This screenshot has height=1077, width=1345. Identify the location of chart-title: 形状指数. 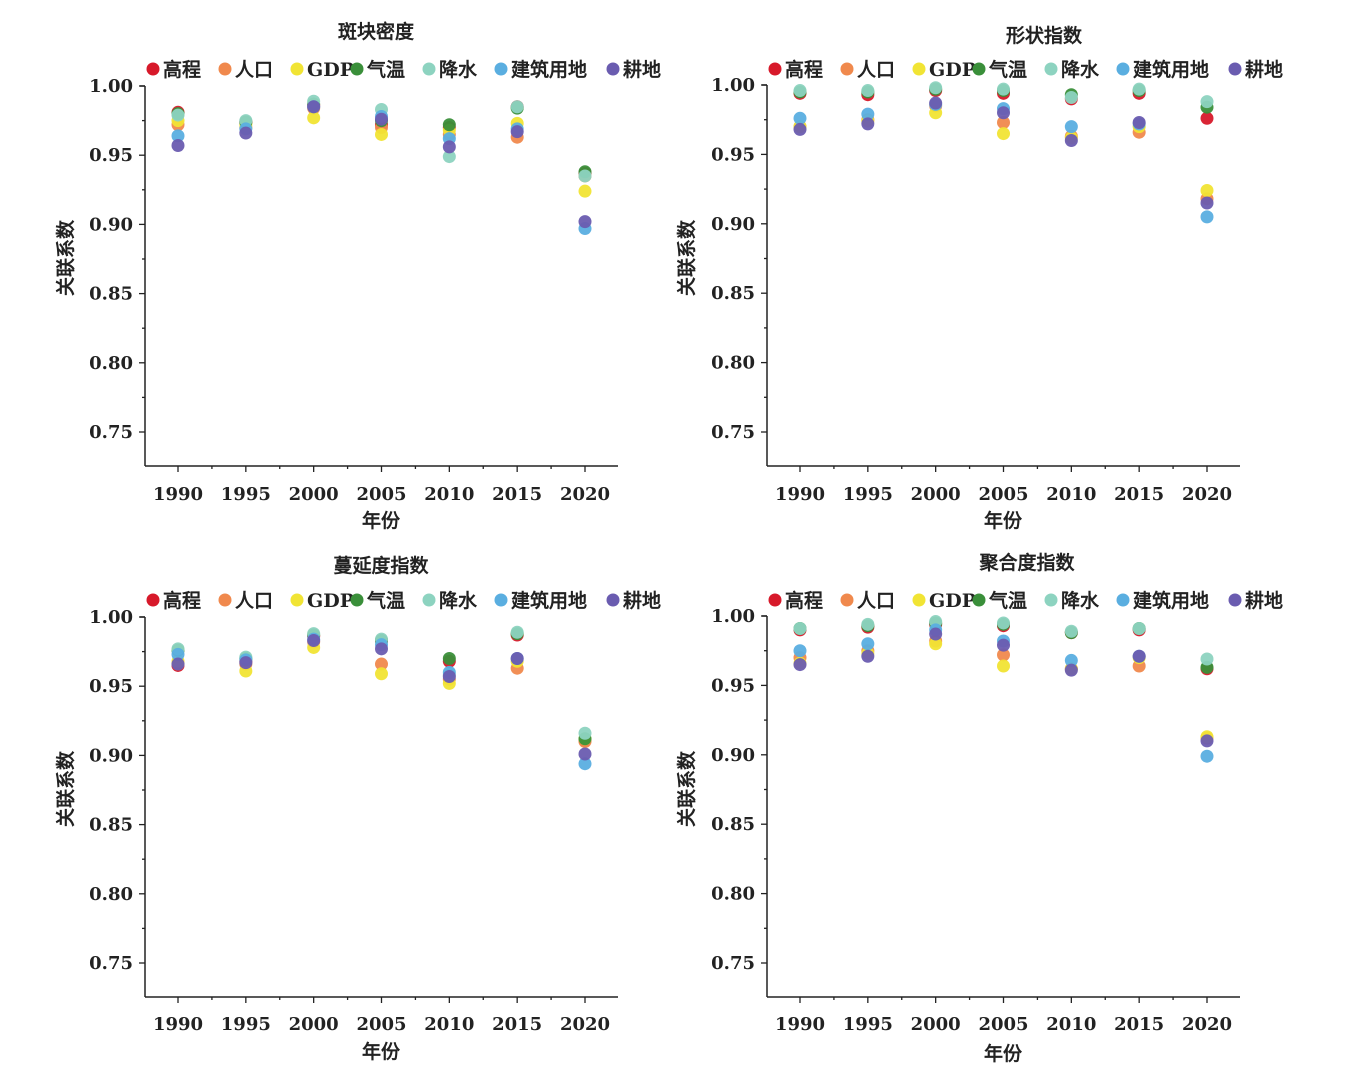
(1044, 35).